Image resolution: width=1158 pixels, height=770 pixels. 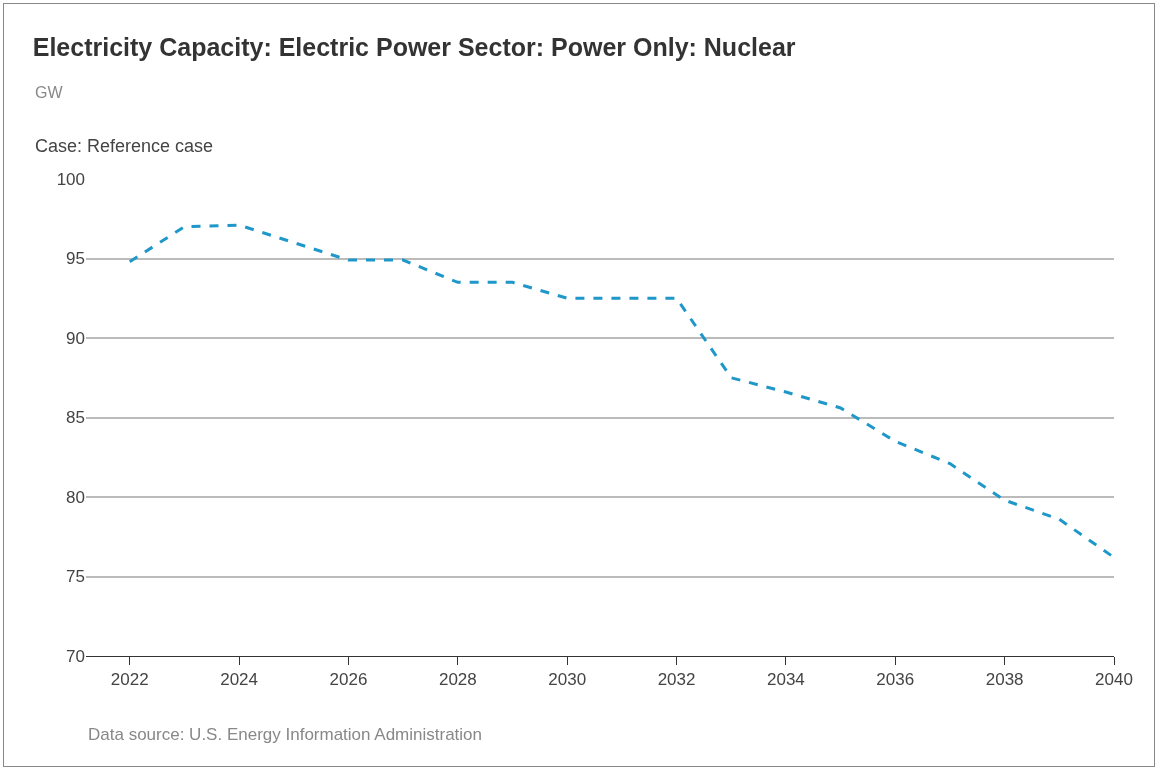 I want to click on x-tick-label: 2028, so click(x=457, y=680).